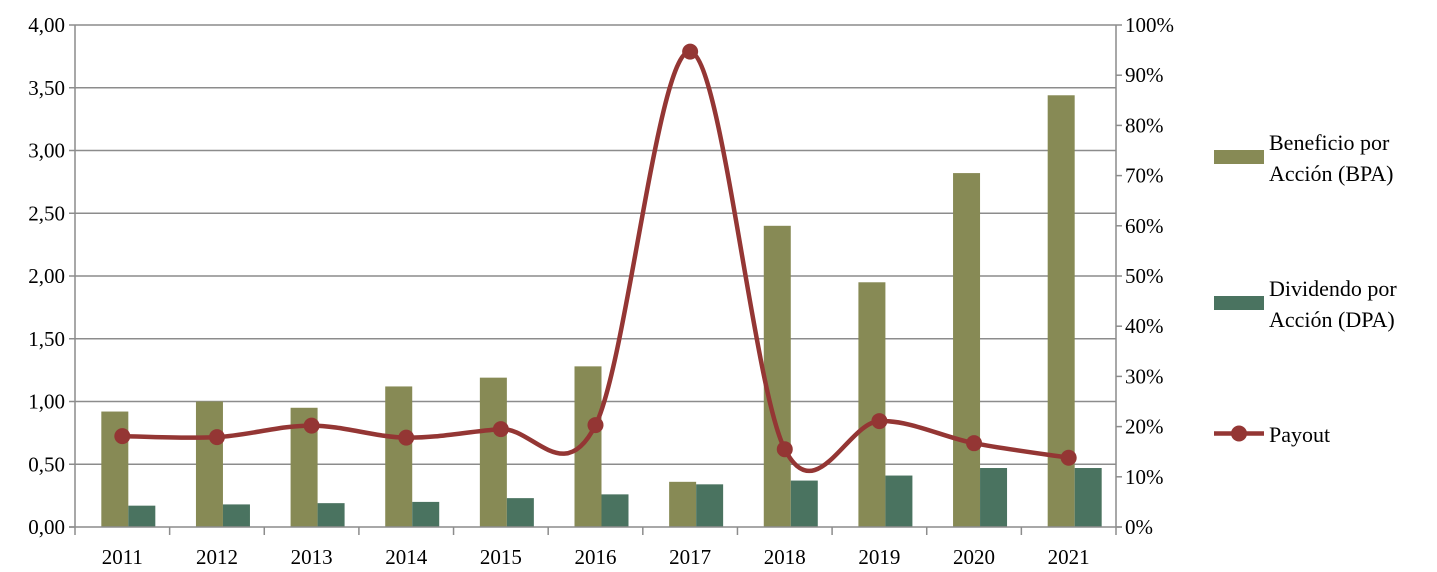 The width and height of the screenshot is (1437, 572). I want to click on x-tick-label: 2011, so click(122, 557).